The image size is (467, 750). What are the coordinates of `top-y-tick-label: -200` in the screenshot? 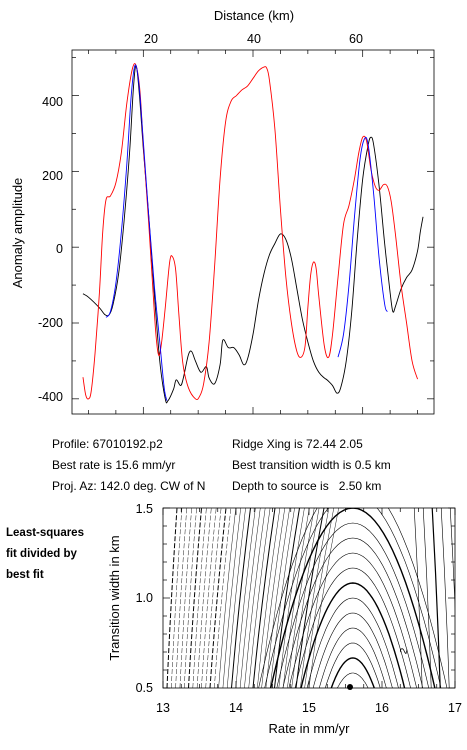 It's located at (50, 323).